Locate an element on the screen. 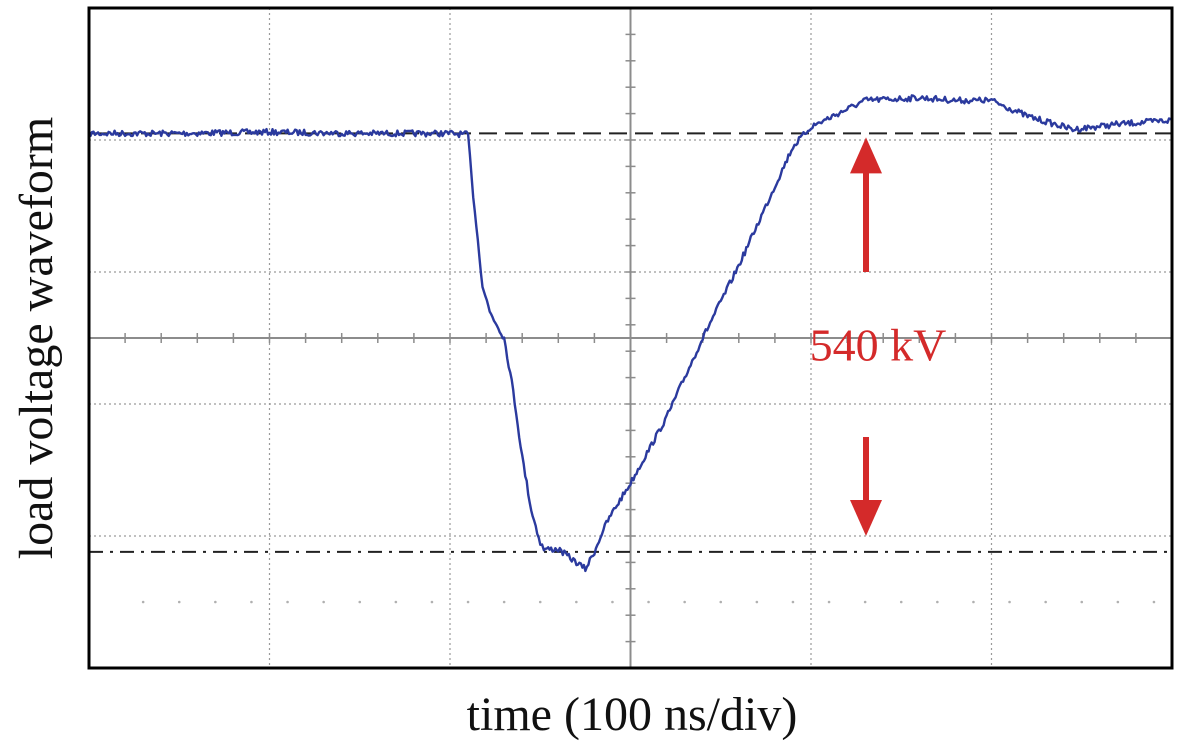 This screenshot has height=752, width=1181. voltage-annotation: 540 kV is located at coordinates (878, 336).